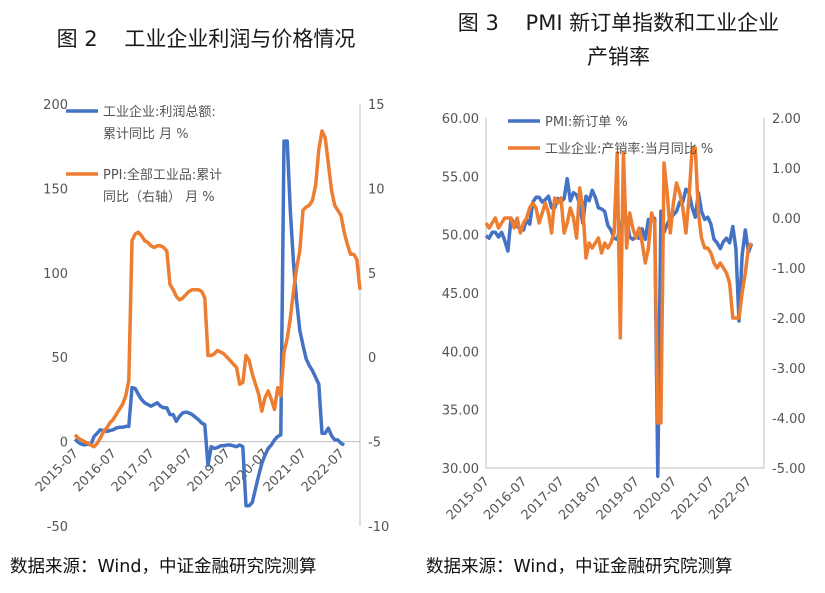 This screenshot has height=593, width=825. I want to click on y-tick-label-right: -3.00, so click(789, 369).